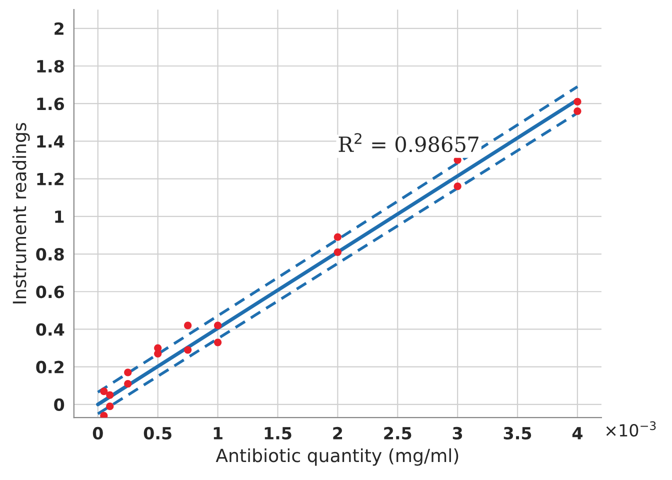 Image resolution: width=672 pixels, height=480 pixels. Describe the element at coordinates (50, 292) in the screenshot. I see `y-tick-label: 0.6` at that location.